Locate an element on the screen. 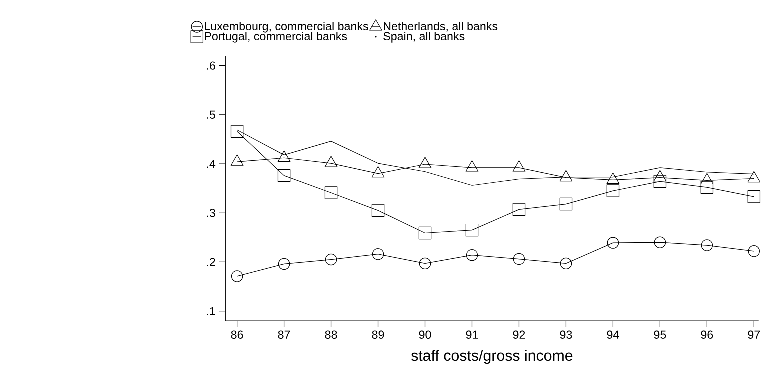  x-tick-label: 89 is located at coordinates (378, 334).